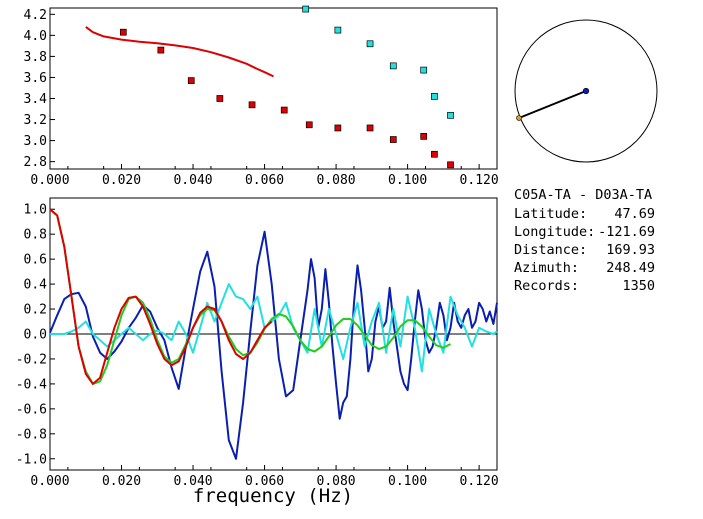 This screenshot has height=519, width=703. I want to click on y-tick-label: 4.0, so click(35, 36).